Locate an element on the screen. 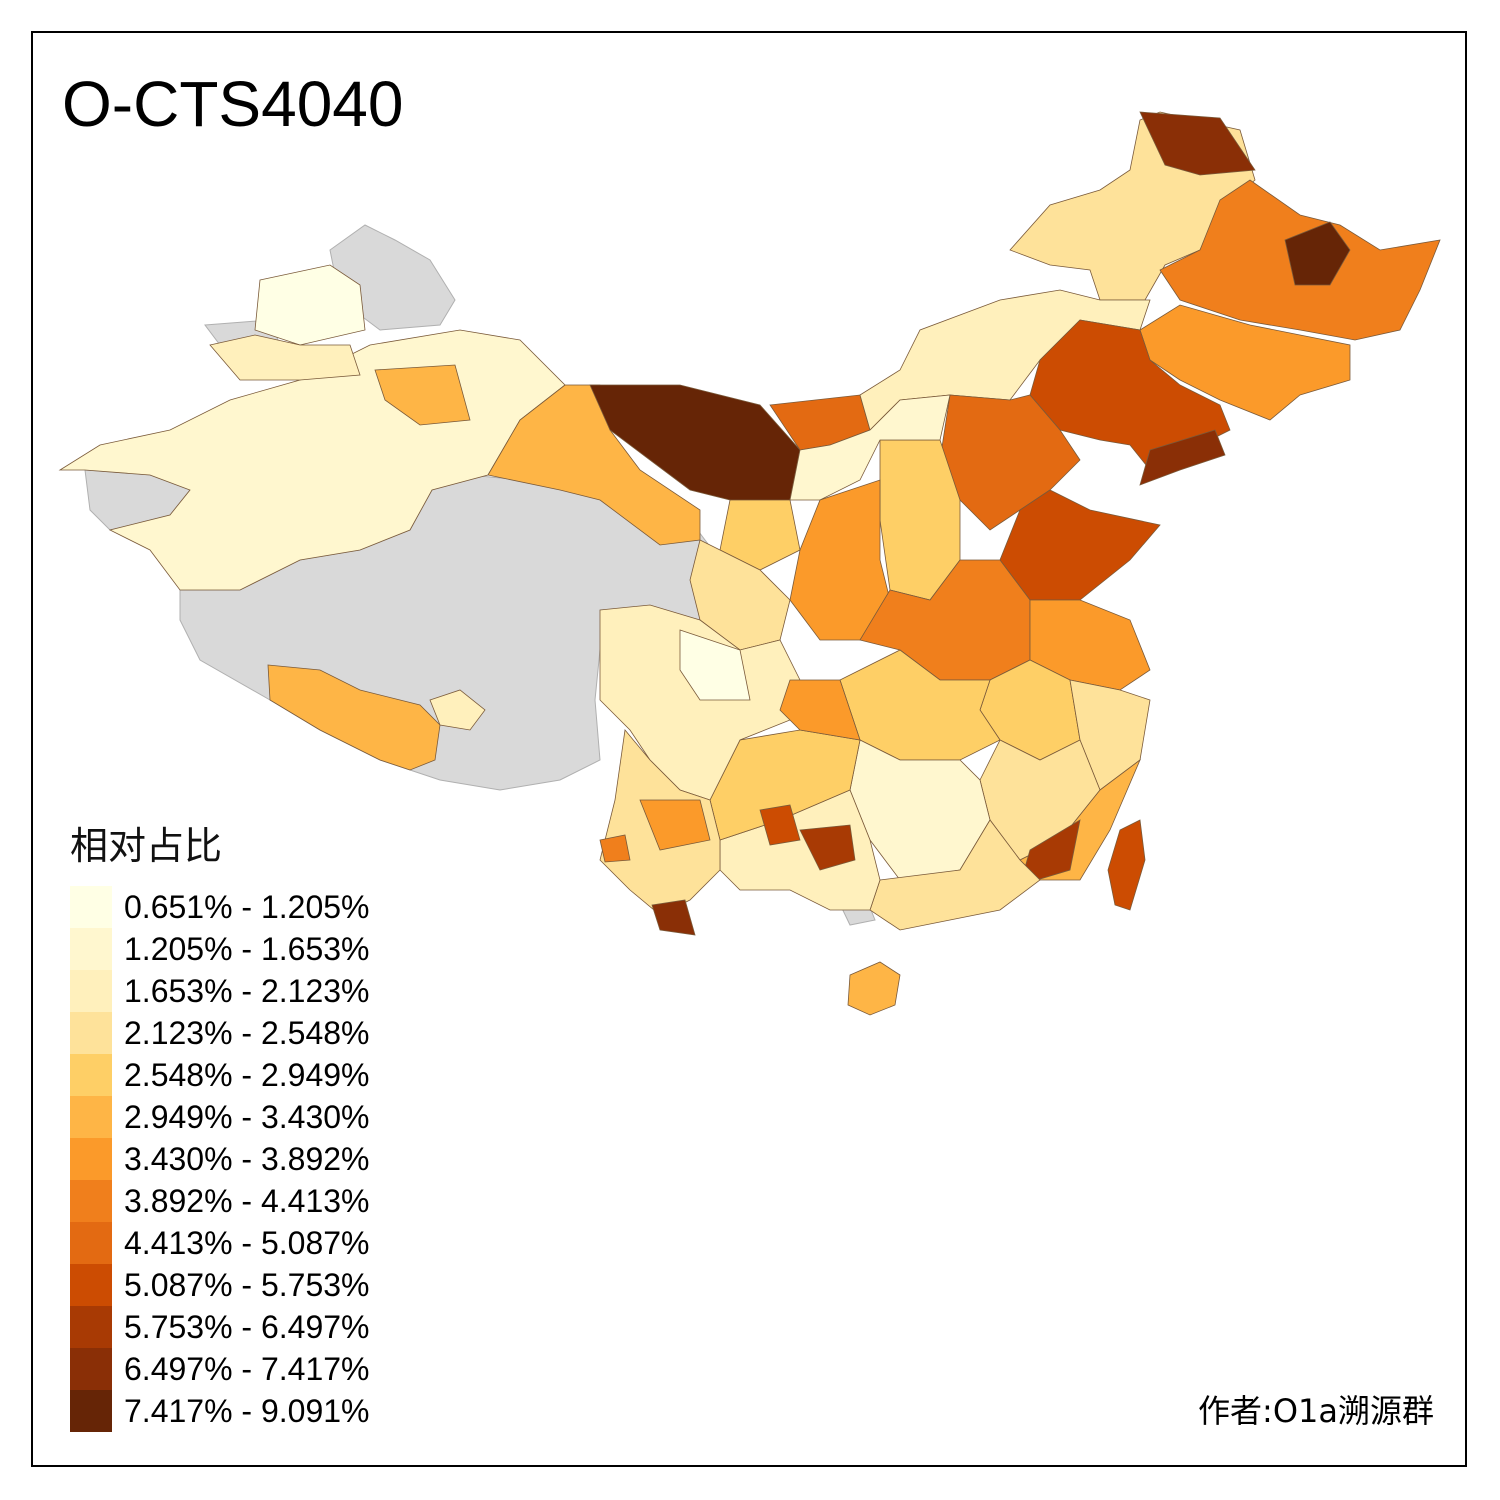 This screenshot has width=1500, height=1500. region-taiwan is located at coordinates (1126, 865).